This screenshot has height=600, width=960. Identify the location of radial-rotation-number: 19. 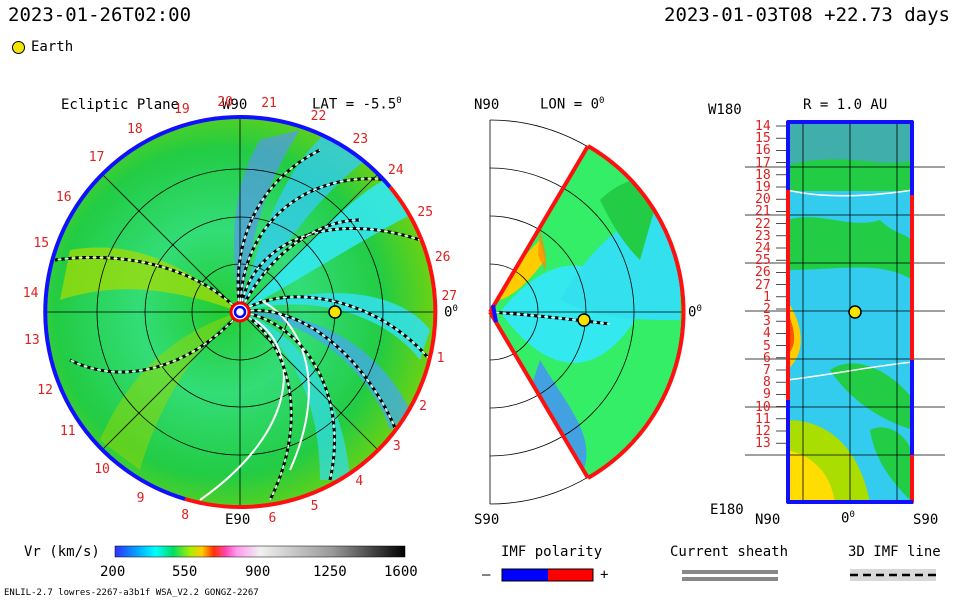
(763, 187).